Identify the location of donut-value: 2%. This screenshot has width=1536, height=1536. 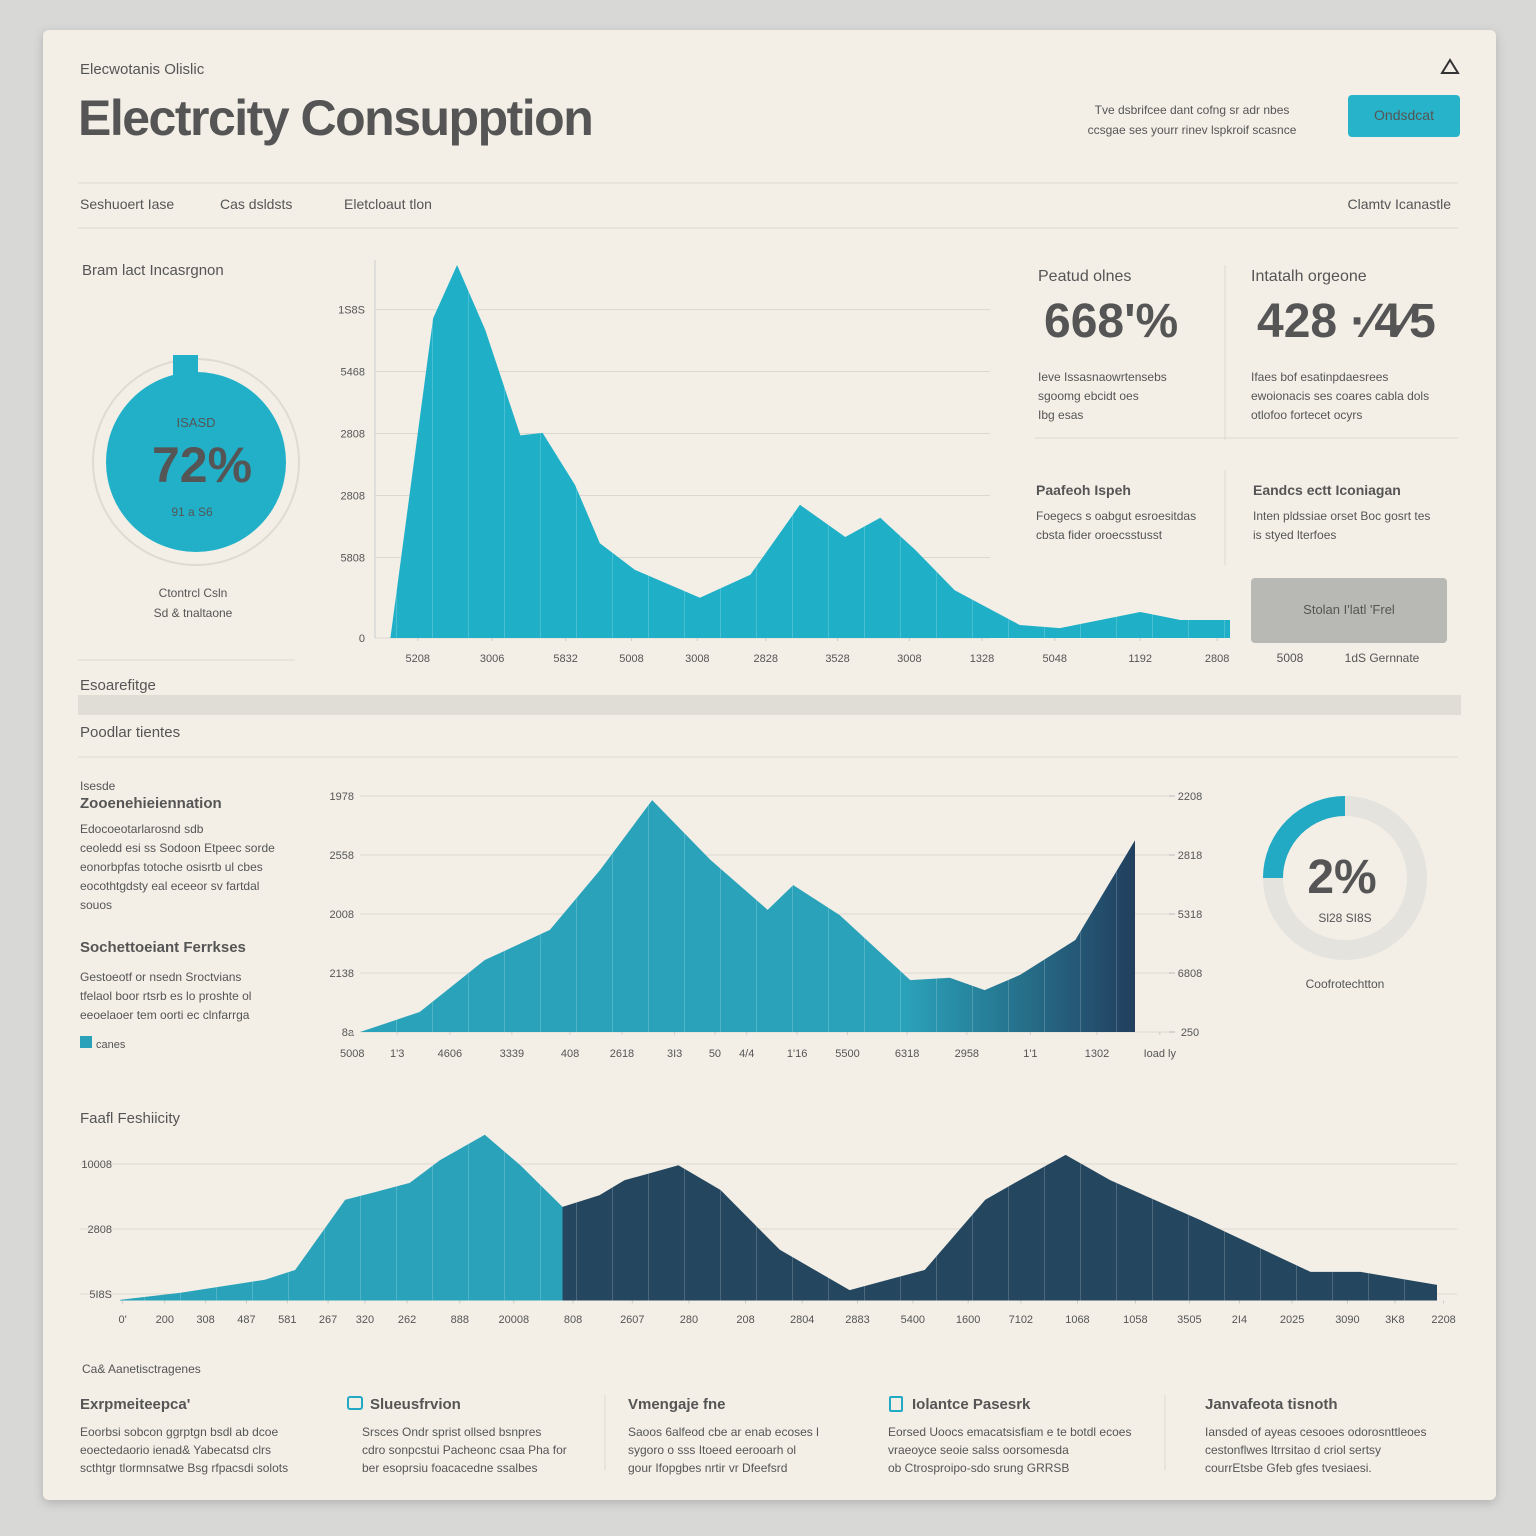
(1341, 877).